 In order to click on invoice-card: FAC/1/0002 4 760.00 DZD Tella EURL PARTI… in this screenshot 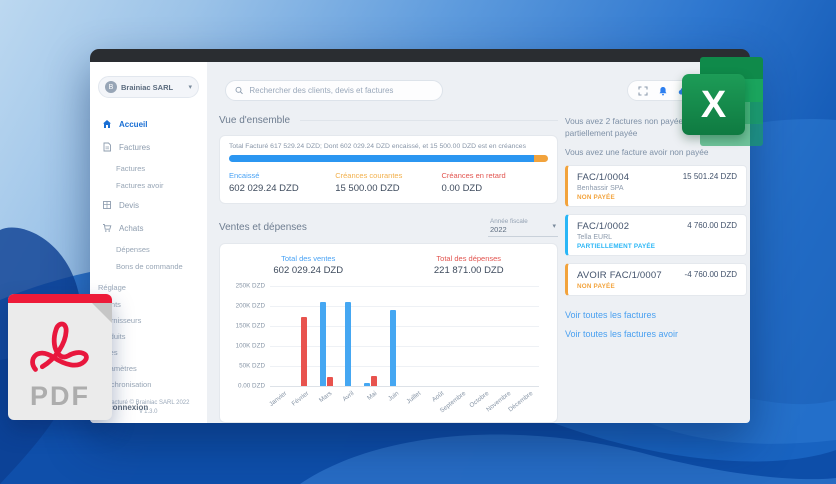, I will do `click(656, 235)`.